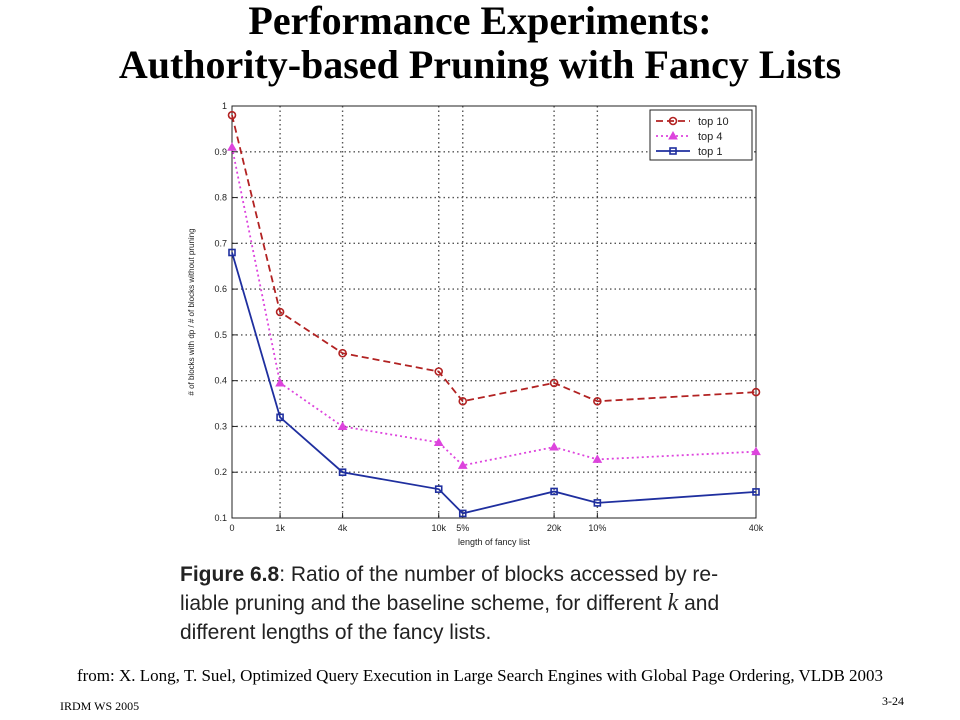 This screenshot has width=960, height=720. What do you see at coordinates (699, 603) in the screenshot?
I see `figure-caption-text-2b: and` at bounding box center [699, 603].